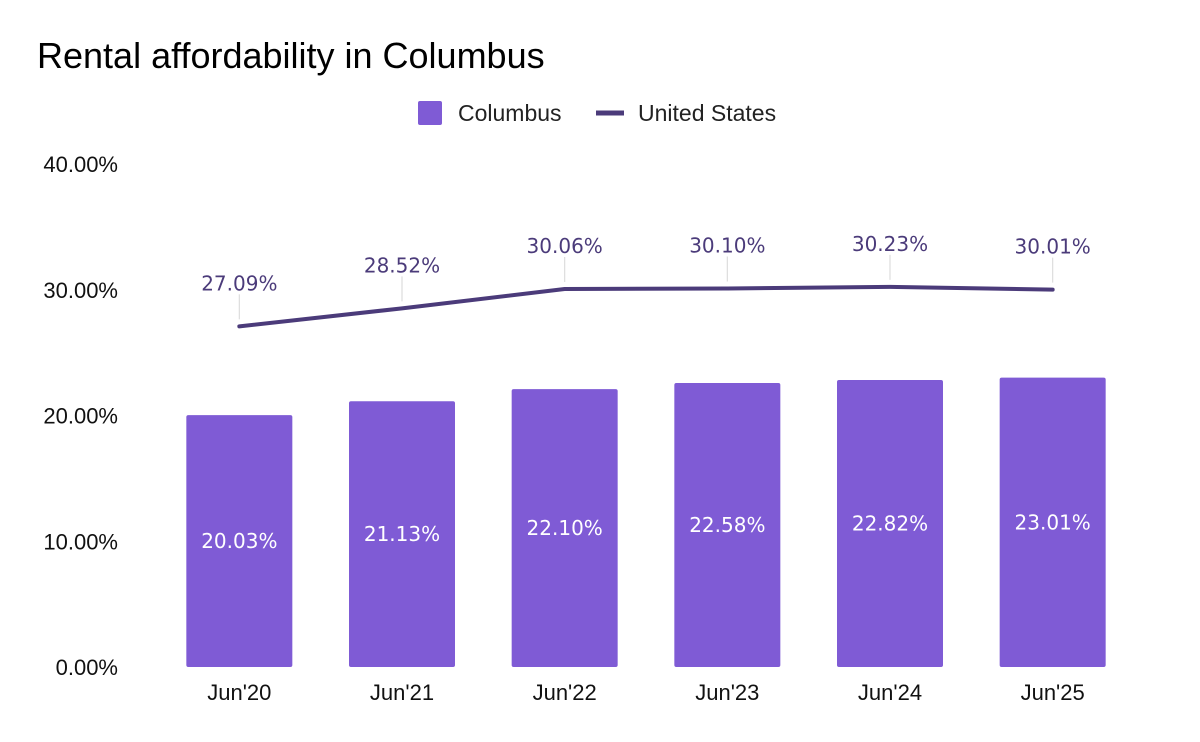 This screenshot has width=1200, height=742. Describe the element at coordinates (239, 283) in the screenshot. I see `line-label-united-states-0: 27.09%` at that location.